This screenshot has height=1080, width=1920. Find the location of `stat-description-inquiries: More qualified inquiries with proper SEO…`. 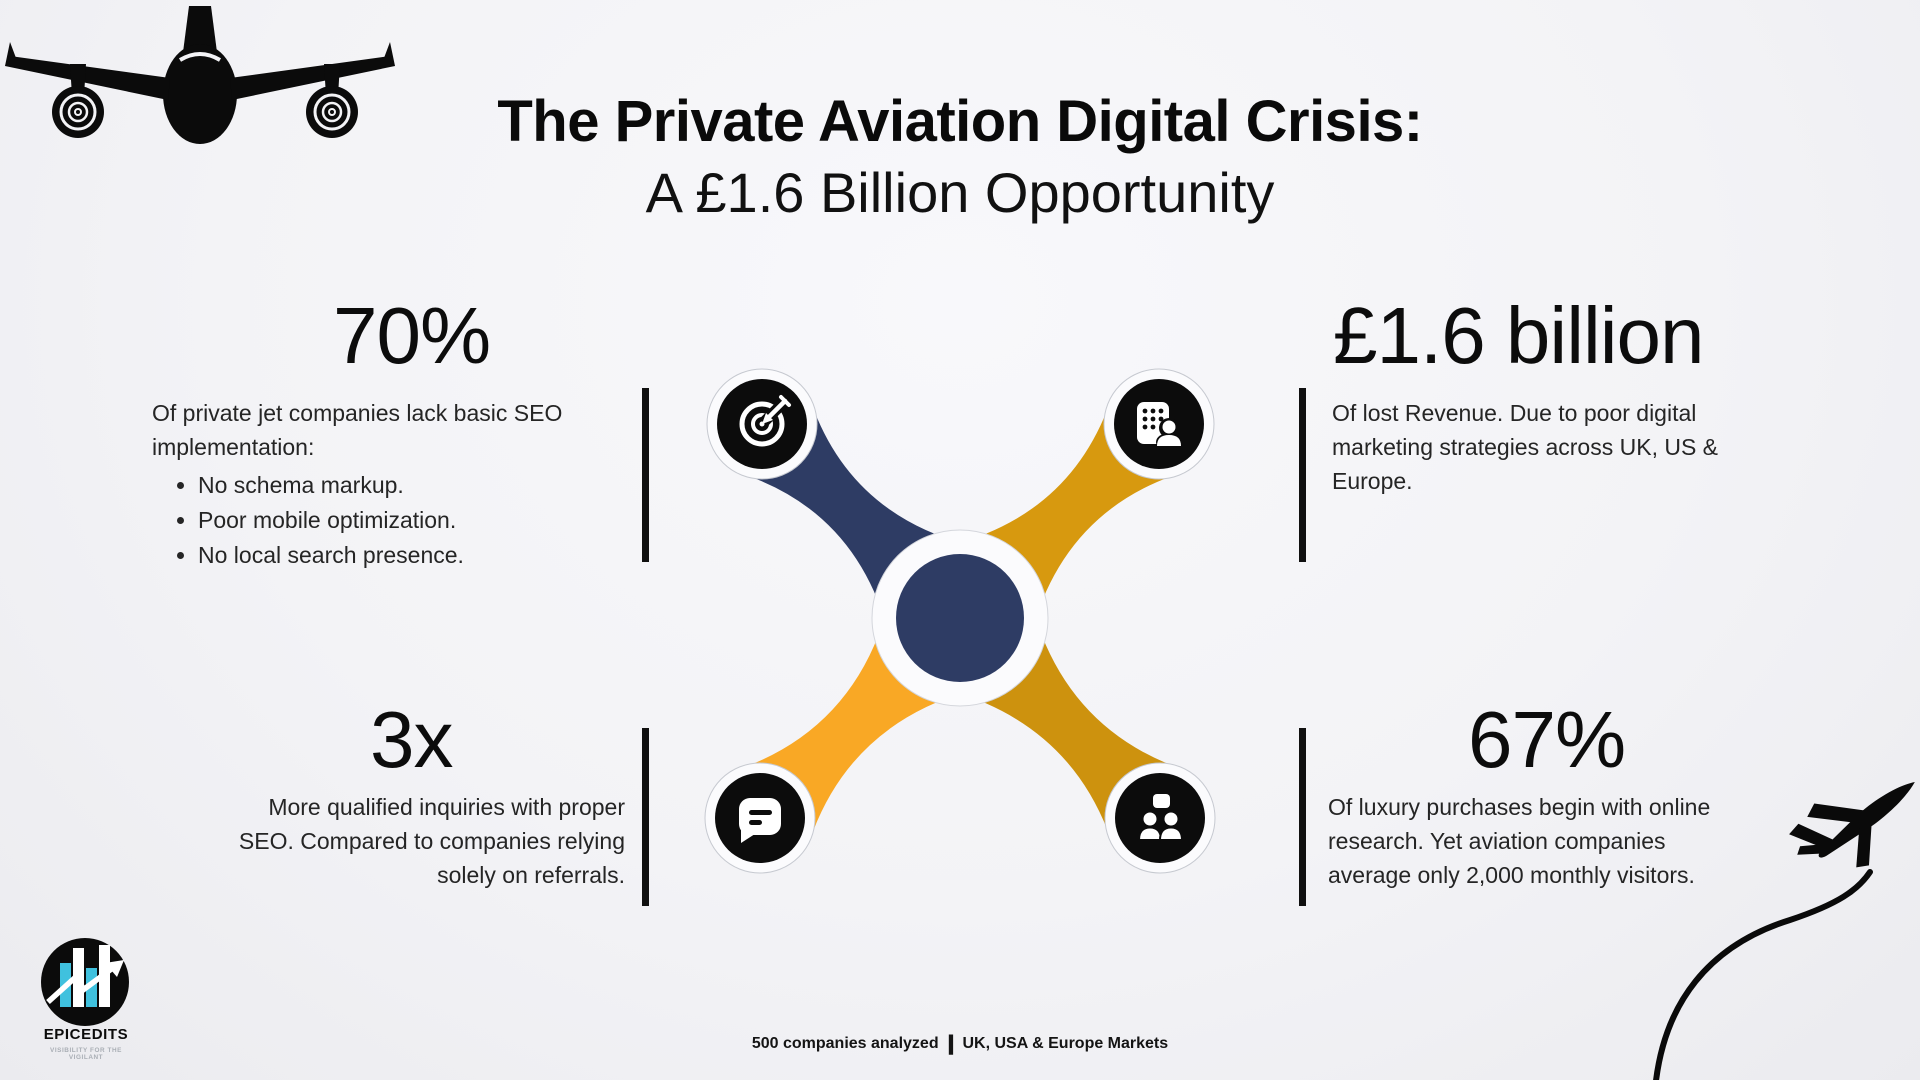

stat-description-inquiries: More qualified inquiries with proper SEO… is located at coordinates (388, 841).